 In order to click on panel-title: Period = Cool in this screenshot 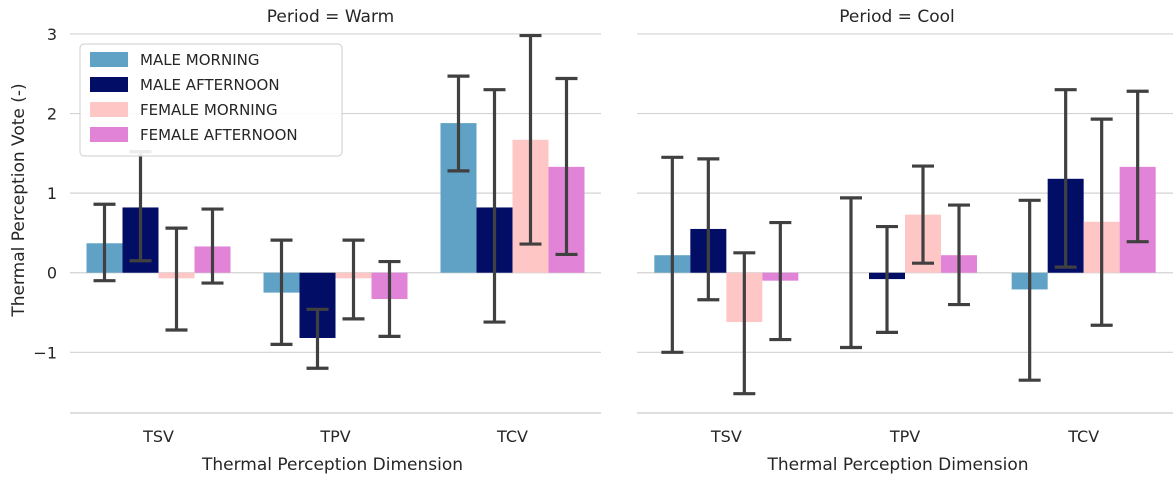, I will do `click(896, 17)`.